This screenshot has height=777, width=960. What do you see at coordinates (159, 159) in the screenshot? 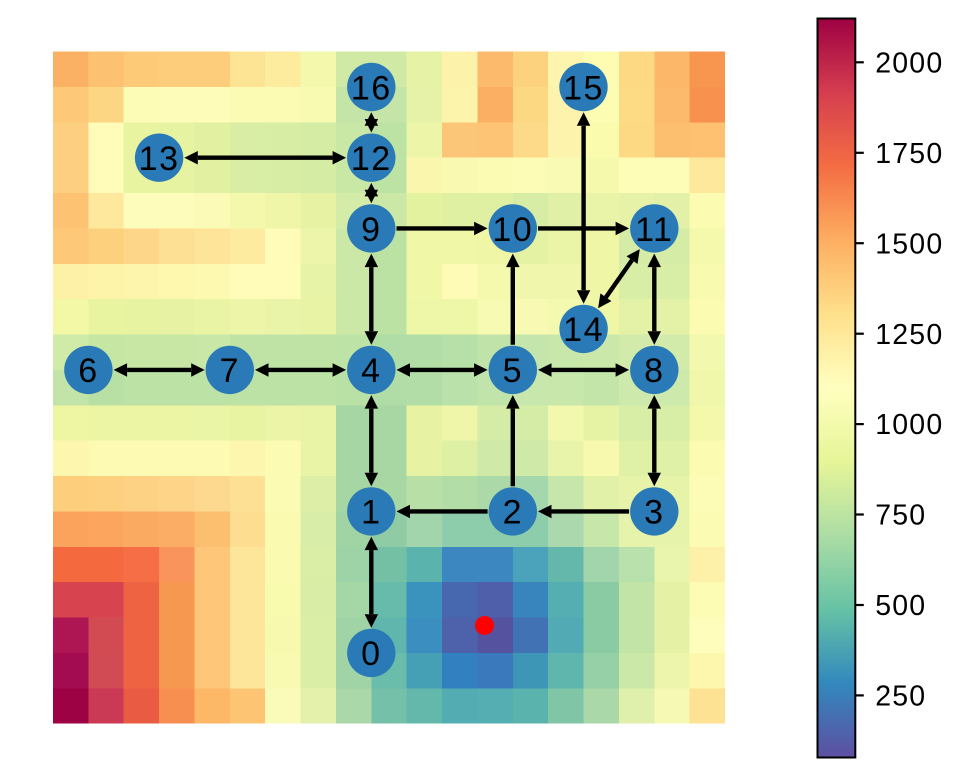
I see `svg-text: 13` at bounding box center [159, 159].